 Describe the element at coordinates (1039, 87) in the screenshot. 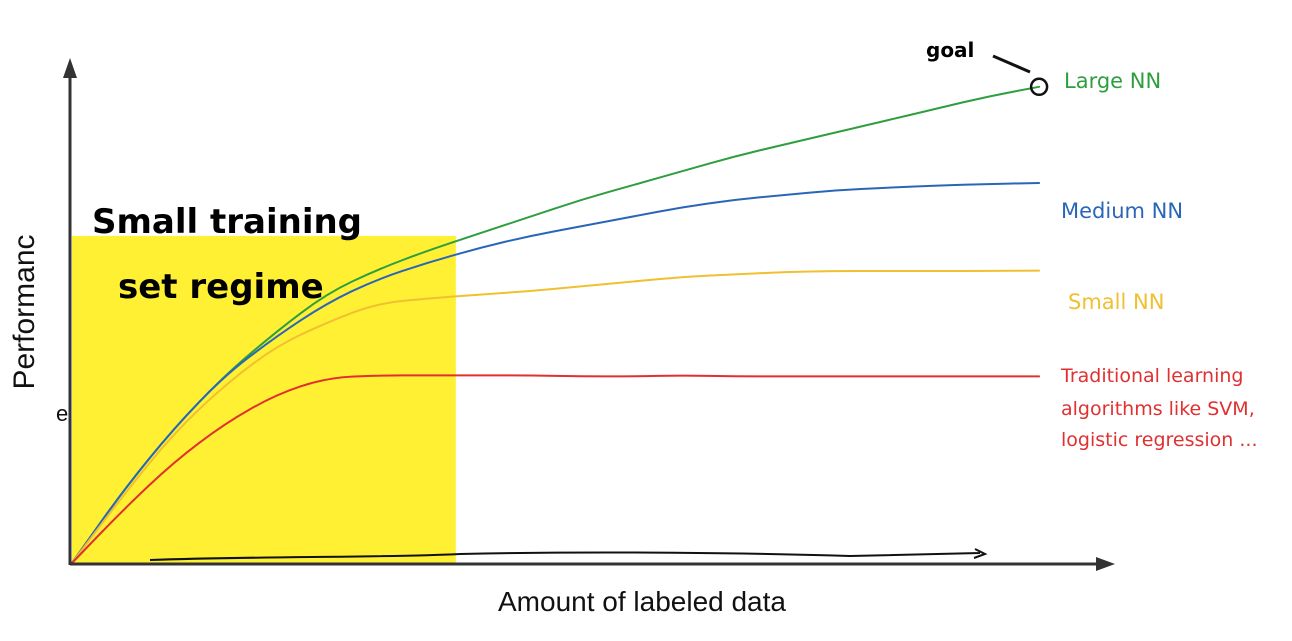

I see `goal-marker` at that location.